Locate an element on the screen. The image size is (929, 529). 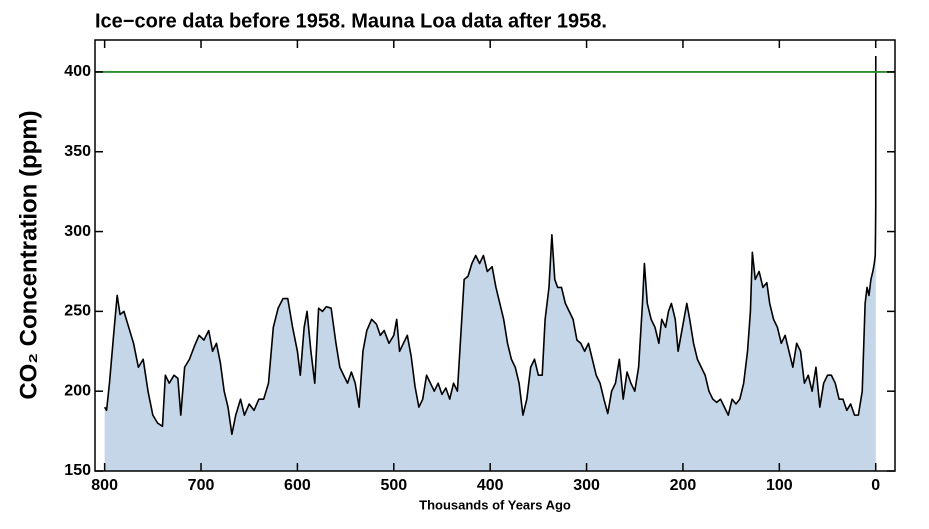
y-tick-label: 150 is located at coordinates (77, 470).